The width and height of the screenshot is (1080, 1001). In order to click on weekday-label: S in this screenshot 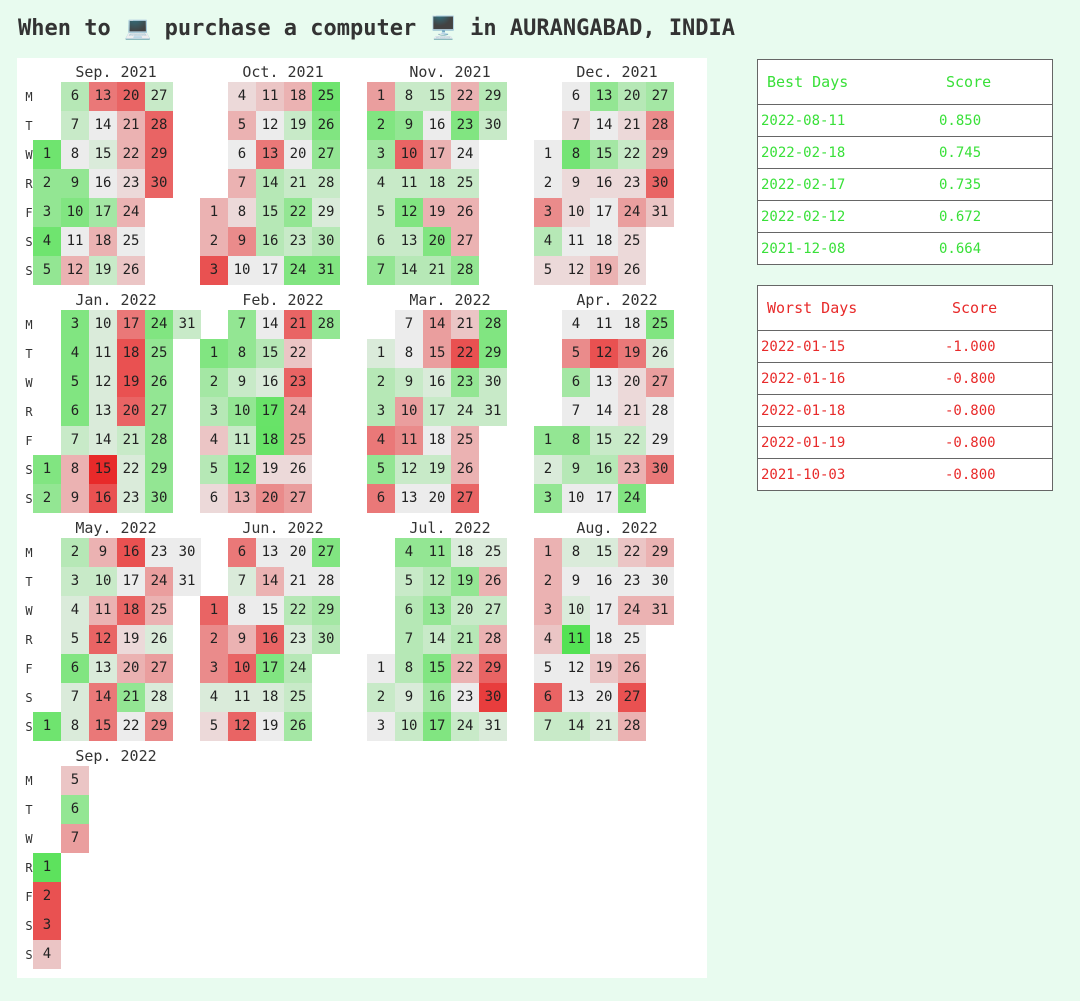, I will do `click(29, 926)`.